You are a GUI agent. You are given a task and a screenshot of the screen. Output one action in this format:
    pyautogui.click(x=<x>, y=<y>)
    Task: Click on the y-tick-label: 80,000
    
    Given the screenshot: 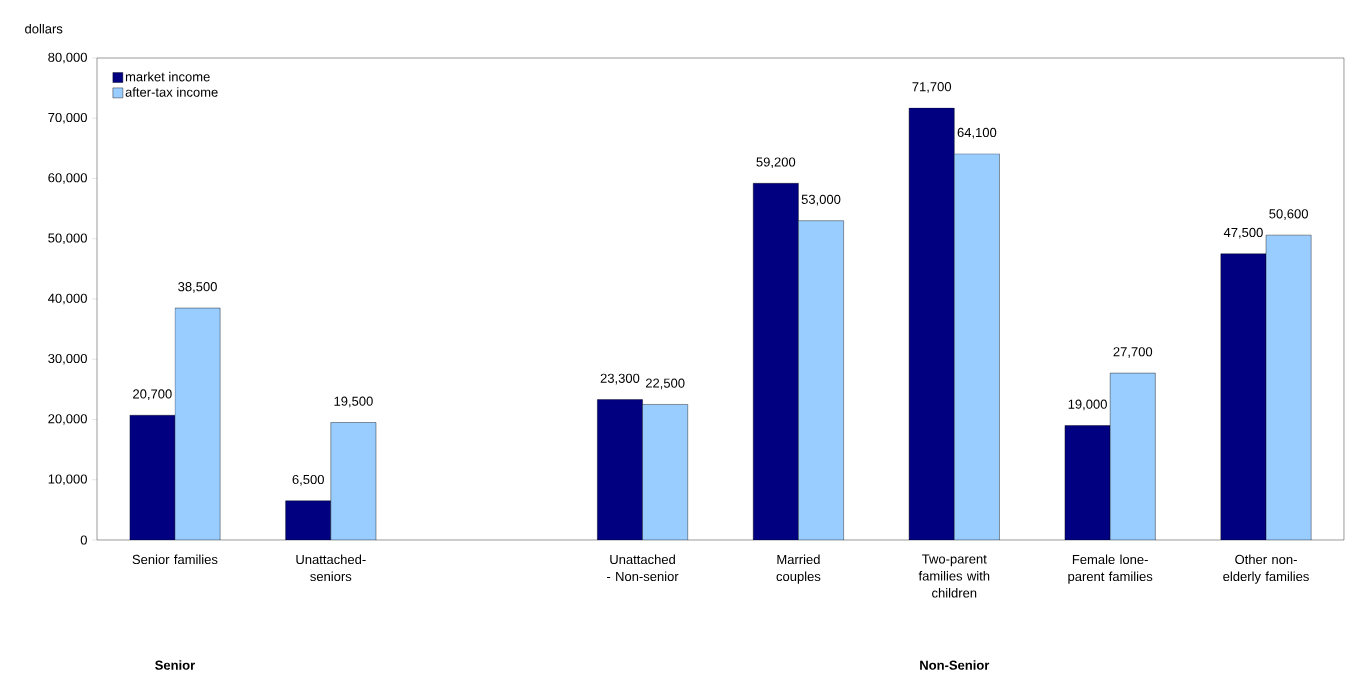 What is the action you would take?
    pyautogui.click(x=67, y=58)
    